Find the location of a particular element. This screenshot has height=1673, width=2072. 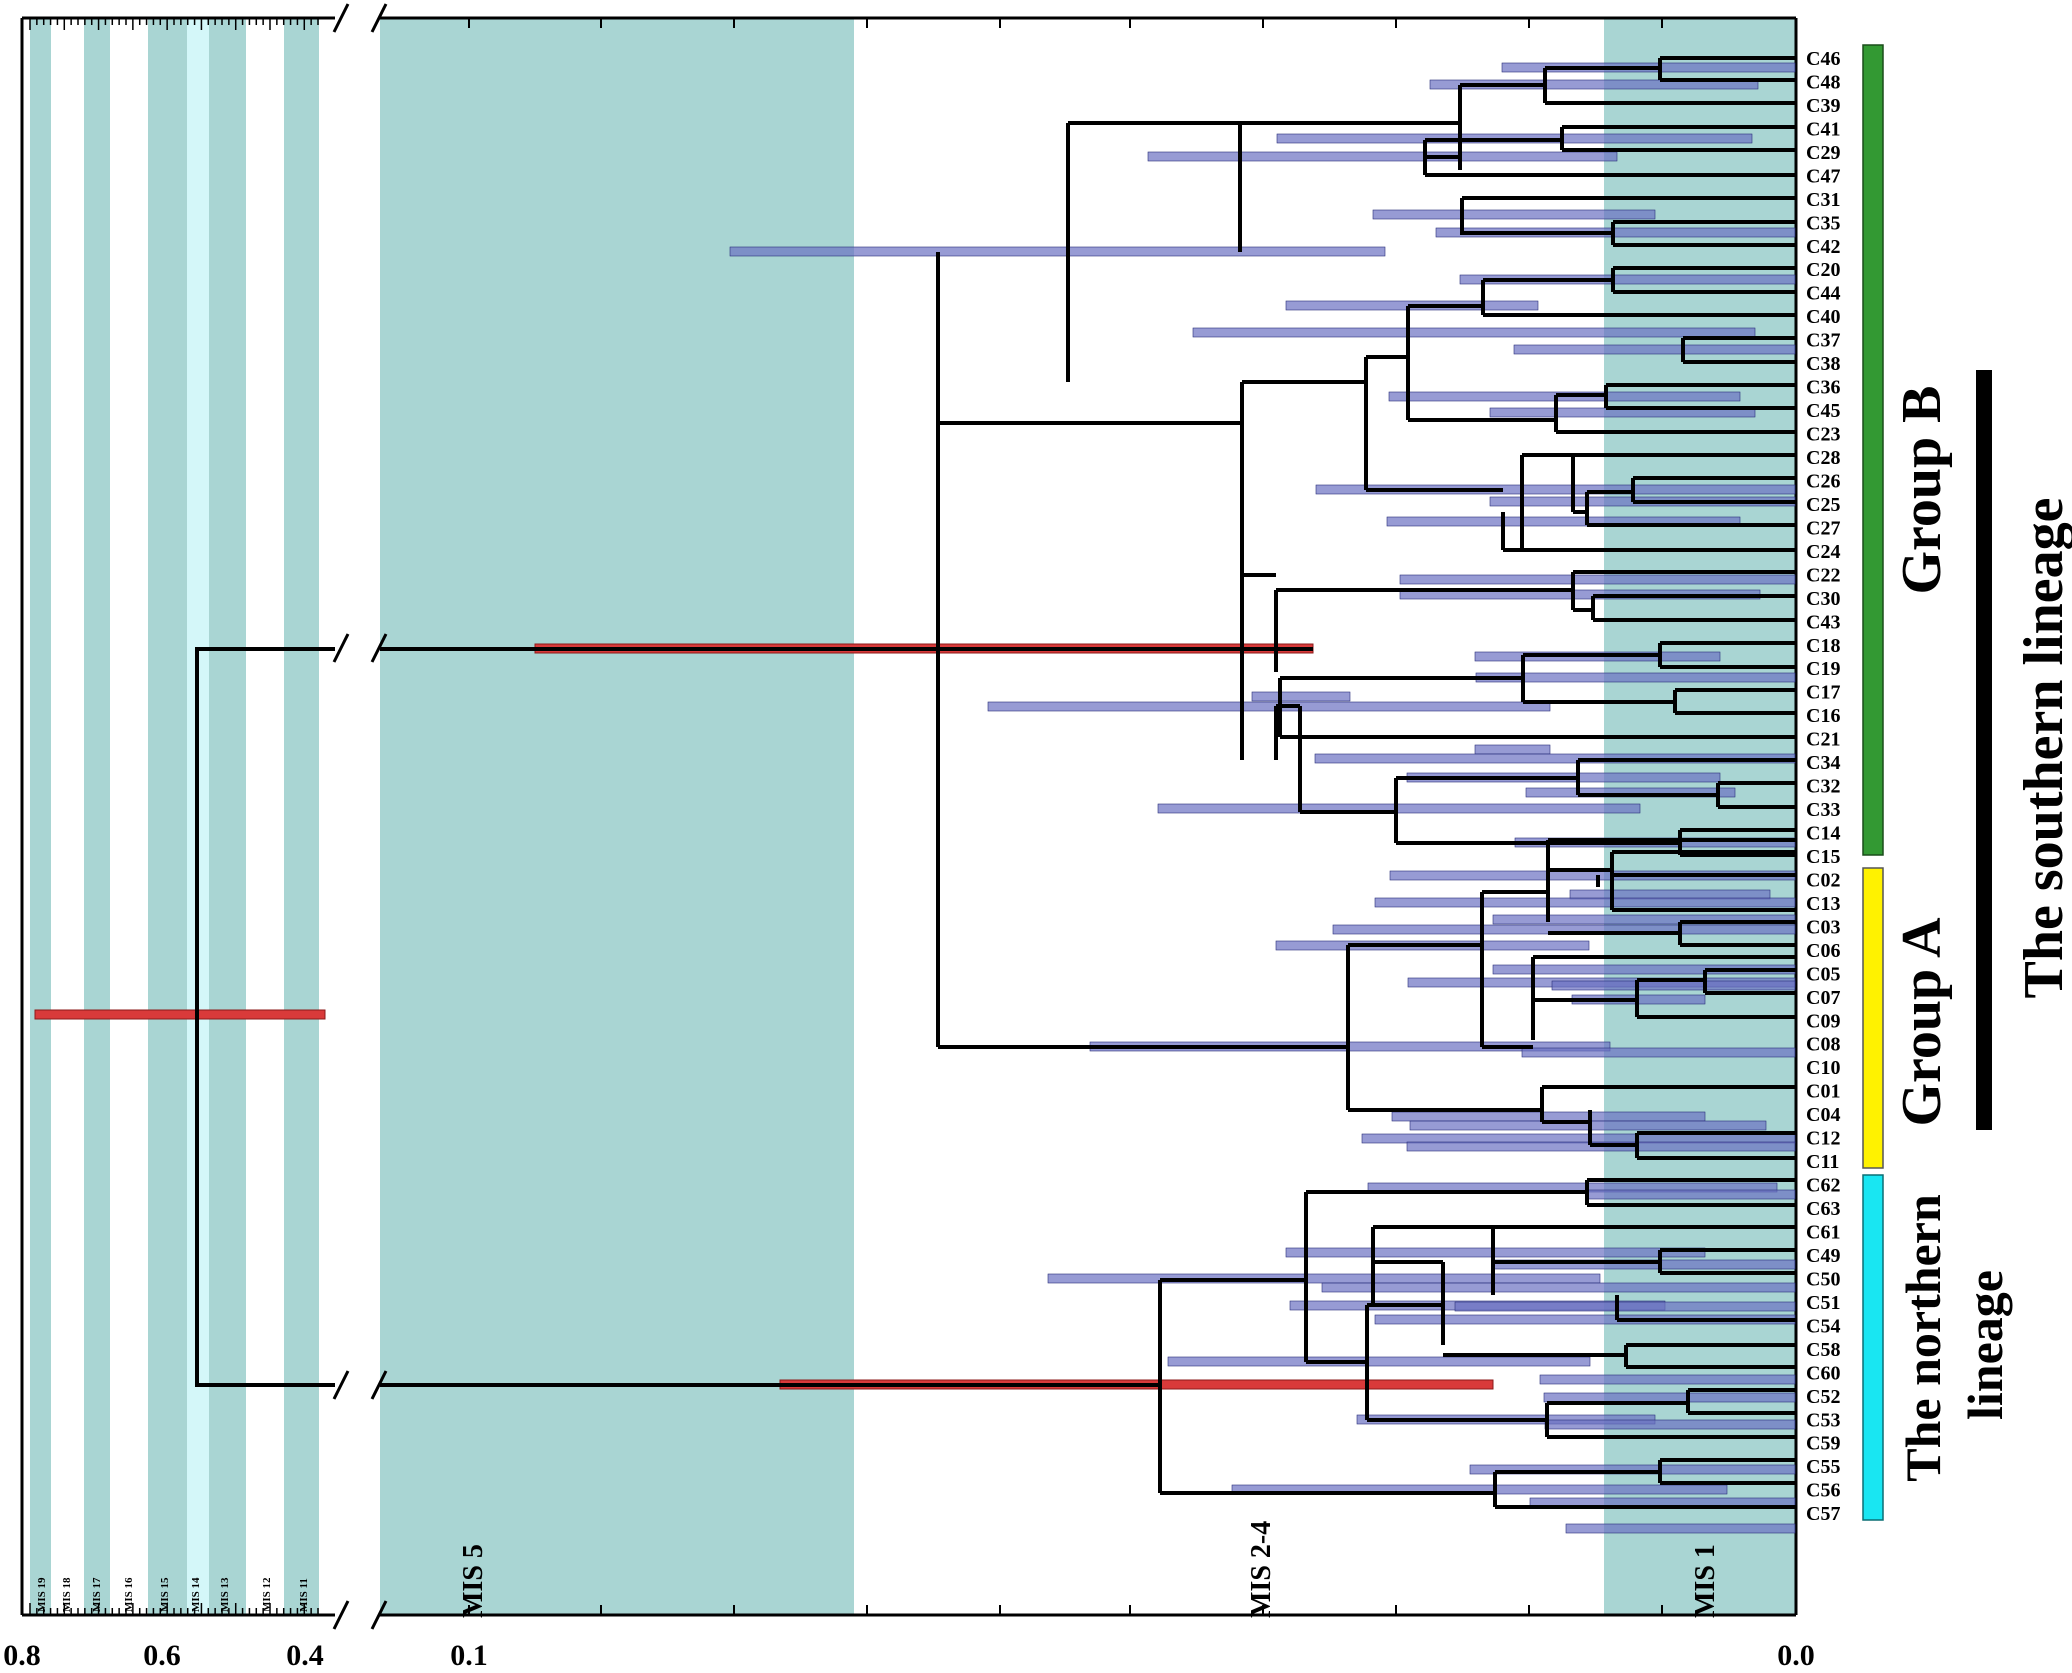

tip-label: C18 is located at coordinates (1823, 646).